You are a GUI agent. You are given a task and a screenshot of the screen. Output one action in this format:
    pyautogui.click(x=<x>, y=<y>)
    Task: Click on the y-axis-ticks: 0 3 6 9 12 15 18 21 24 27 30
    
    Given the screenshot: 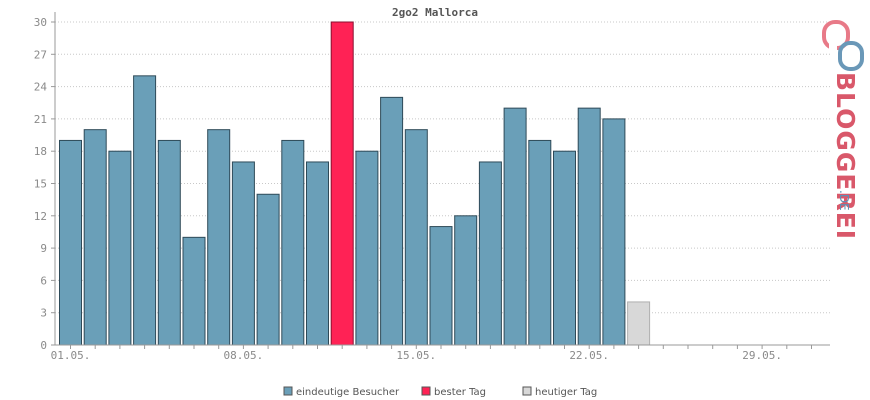 What is the action you would take?
    pyautogui.click(x=44, y=184)
    